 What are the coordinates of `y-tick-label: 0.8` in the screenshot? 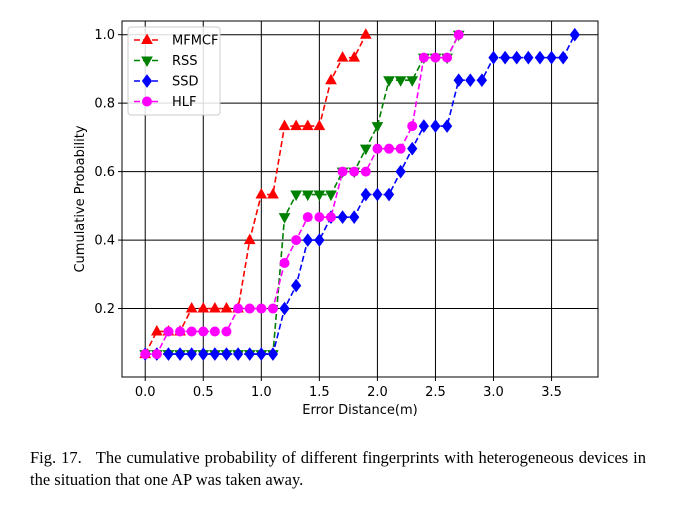 It's located at (104, 104).